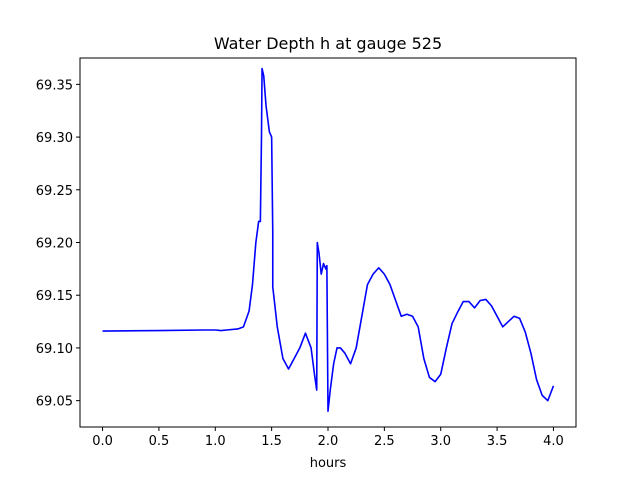 This screenshot has height=480, width=640. Describe the element at coordinates (54, 138) in the screenshot. I see `y-tick-label: 69.30` at that location.